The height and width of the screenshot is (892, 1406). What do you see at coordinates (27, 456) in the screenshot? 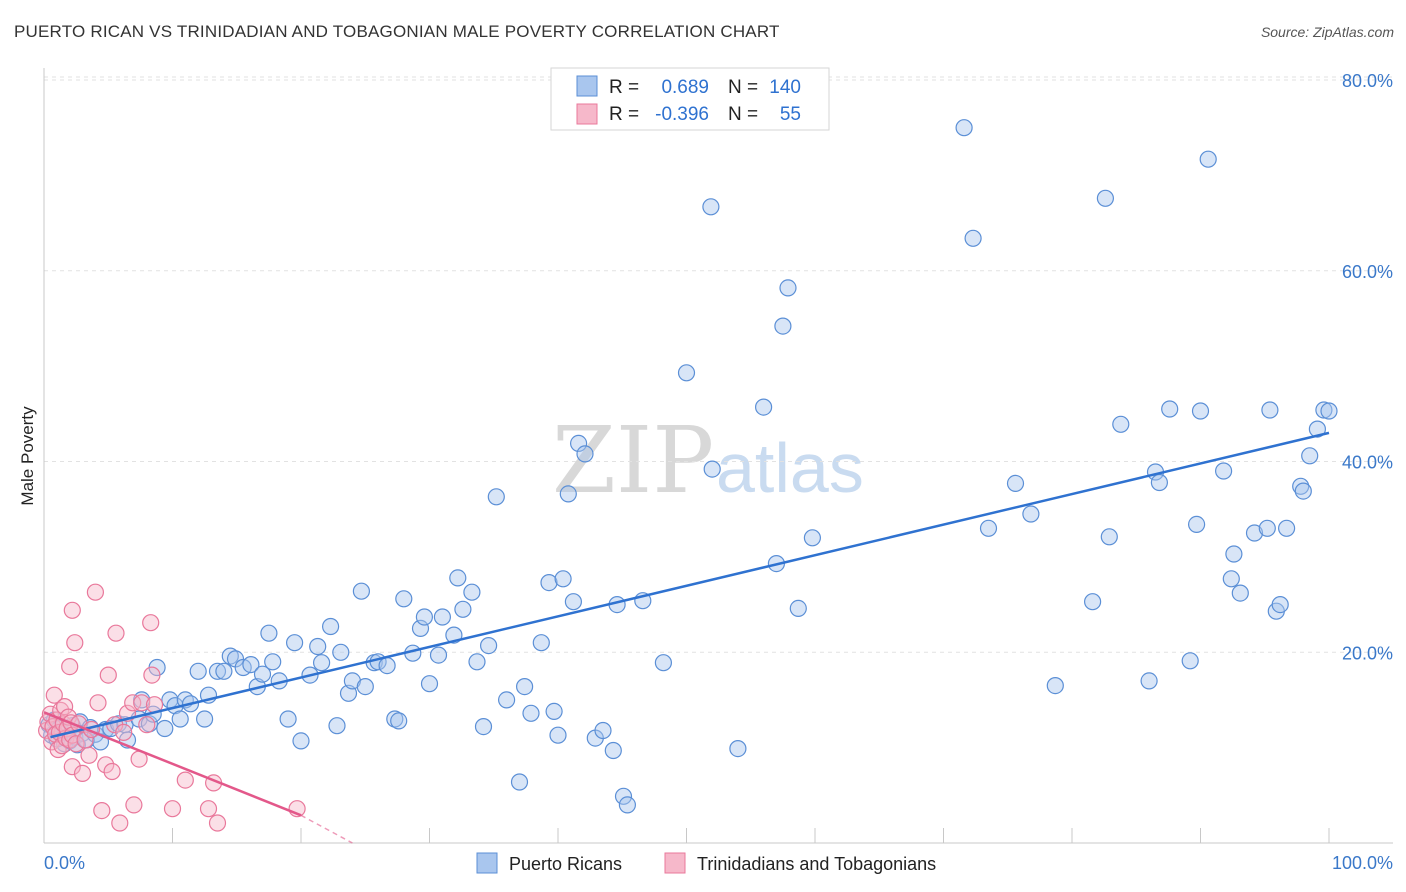
I see `y-axis-label: Male Poverty` at bounding box center [27, 456].